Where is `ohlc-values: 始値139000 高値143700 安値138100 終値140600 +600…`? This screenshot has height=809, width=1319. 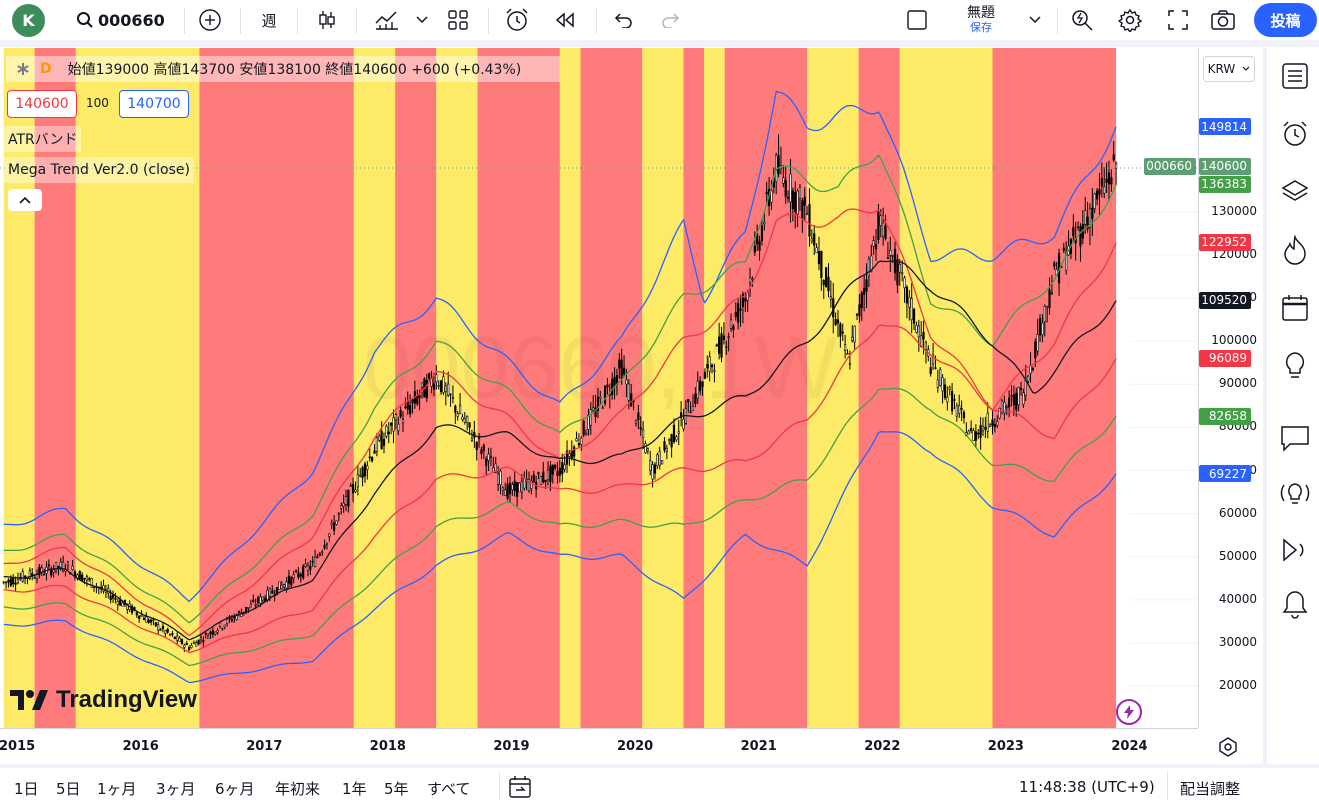
ohlc-values: 始値139000 高値143700 安値138100 終値140600 +600… is located at coordinates (294, 70).